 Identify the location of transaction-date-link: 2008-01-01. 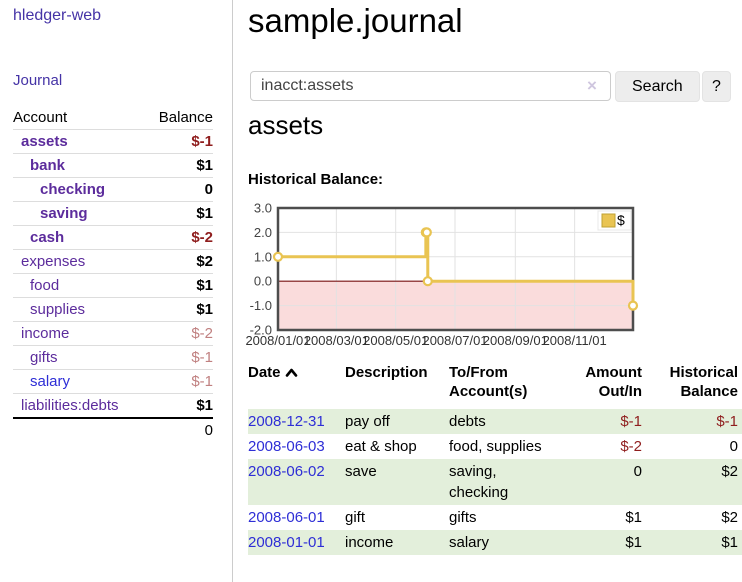
(286, 542).